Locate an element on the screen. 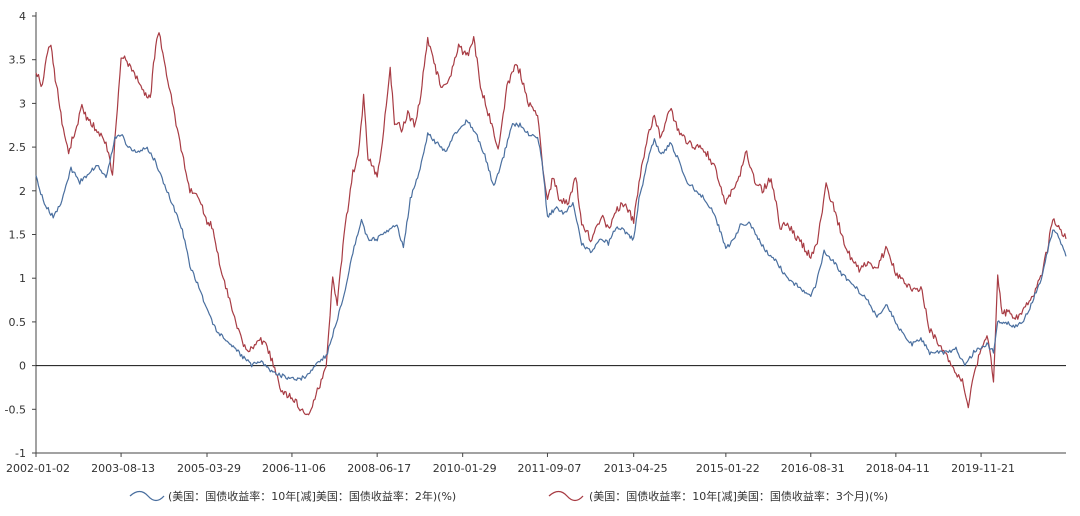 The image size is (1080, 516). x-tick-label: 2006-11-06 is located at coordinates (294, 468).